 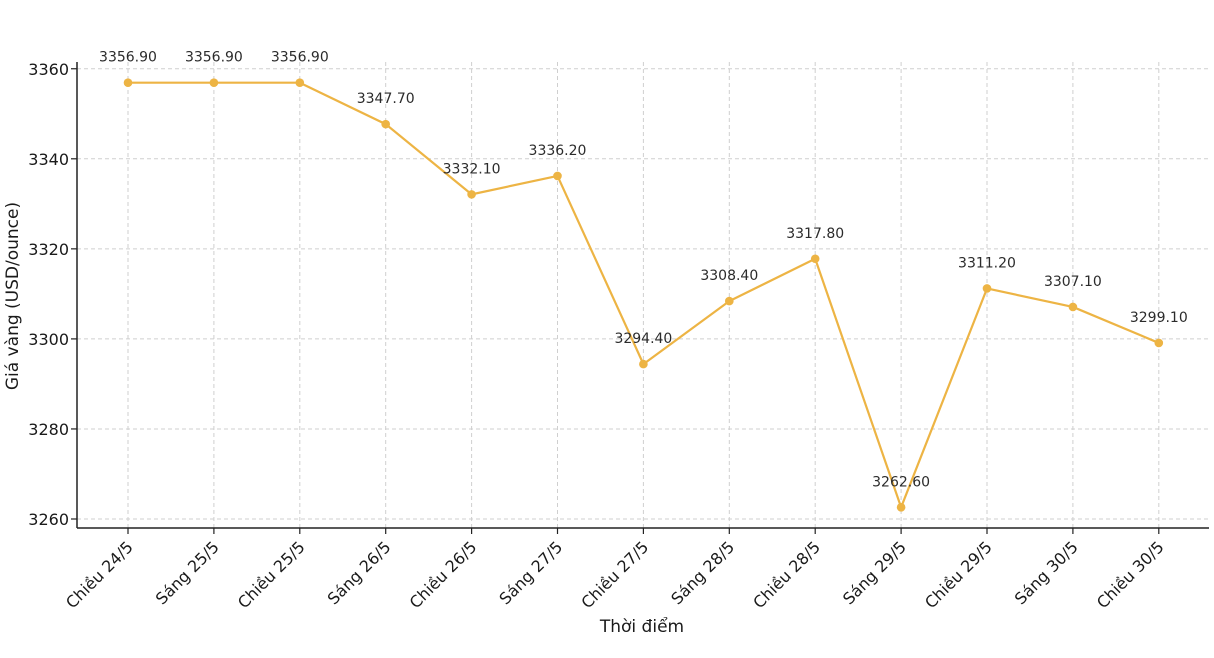 I want to click on data-label: 3262.60, so click(x=901, y=482).